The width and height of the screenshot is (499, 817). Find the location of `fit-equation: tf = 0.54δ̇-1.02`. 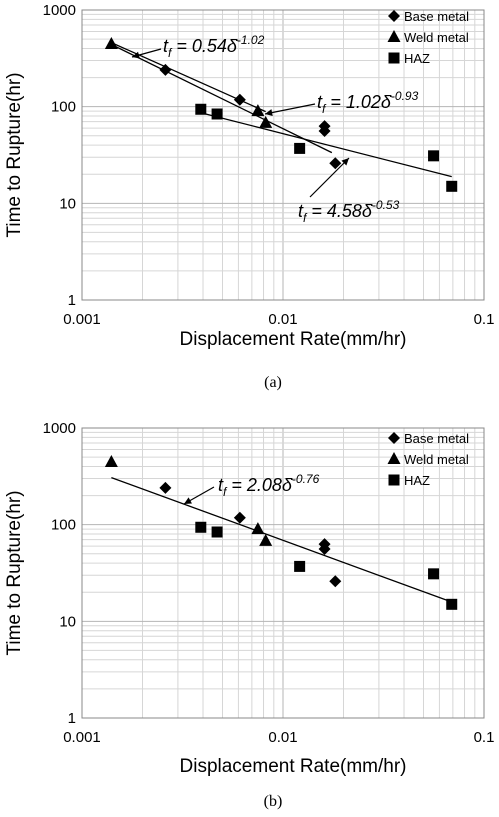

fit-equation: tf = 0.54δ̇-1.02 is located at coordinates (214, 46).